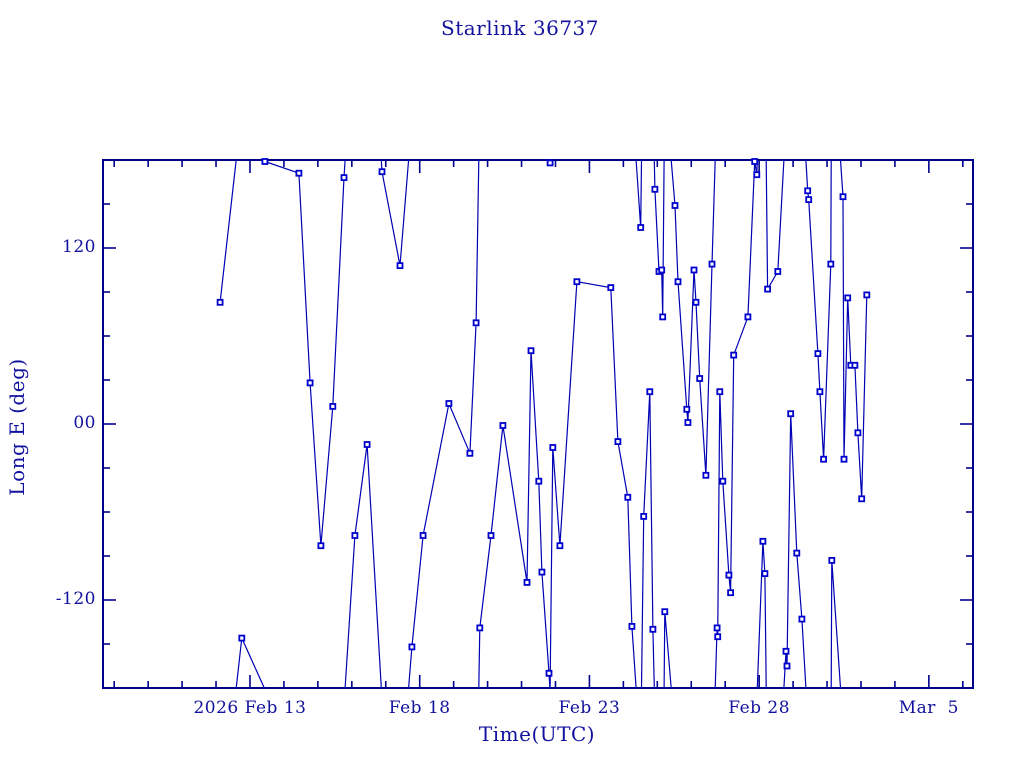 The height and width of the screenshot is (768, 1024). Describe the element at coordinates (759, 708) in the screenshot. I see `x-tick-label: Feb 28` at that location.